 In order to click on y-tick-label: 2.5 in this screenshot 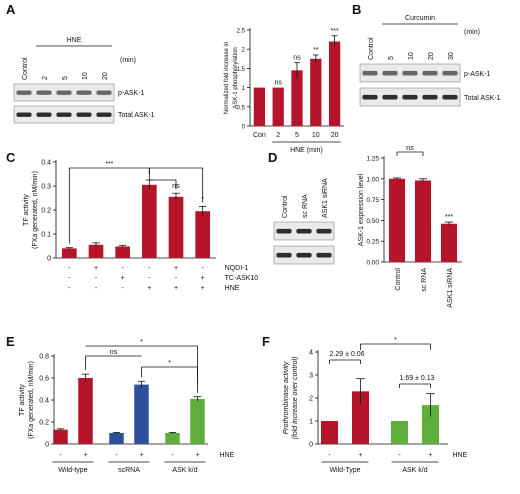, I will do `click(241, 32)`.